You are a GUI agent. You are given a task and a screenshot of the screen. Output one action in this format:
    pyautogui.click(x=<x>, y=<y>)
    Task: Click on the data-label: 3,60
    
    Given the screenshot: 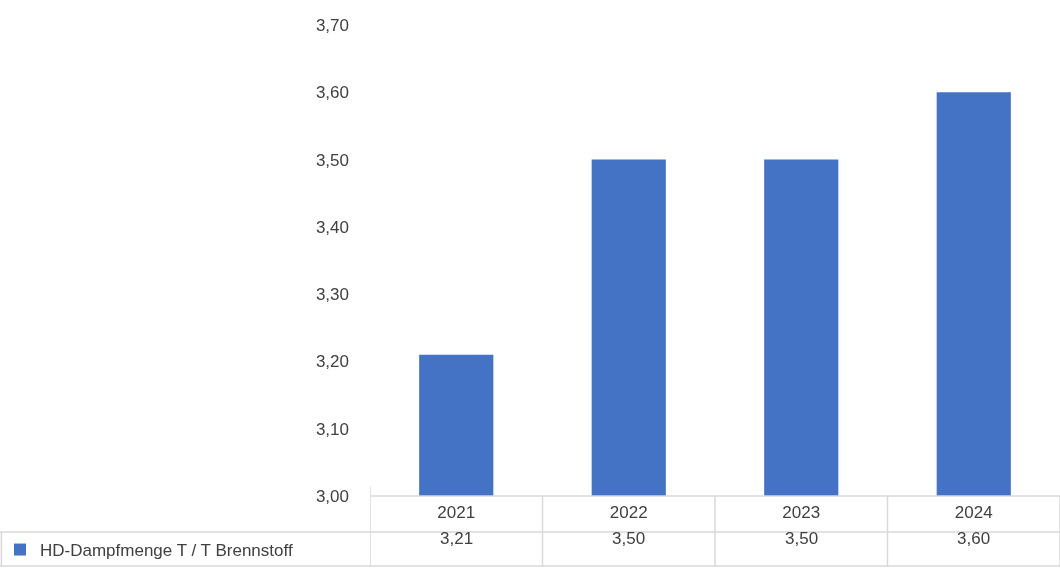 What is the action you would take?
    pyautogui.click(x=974, y=538)
    